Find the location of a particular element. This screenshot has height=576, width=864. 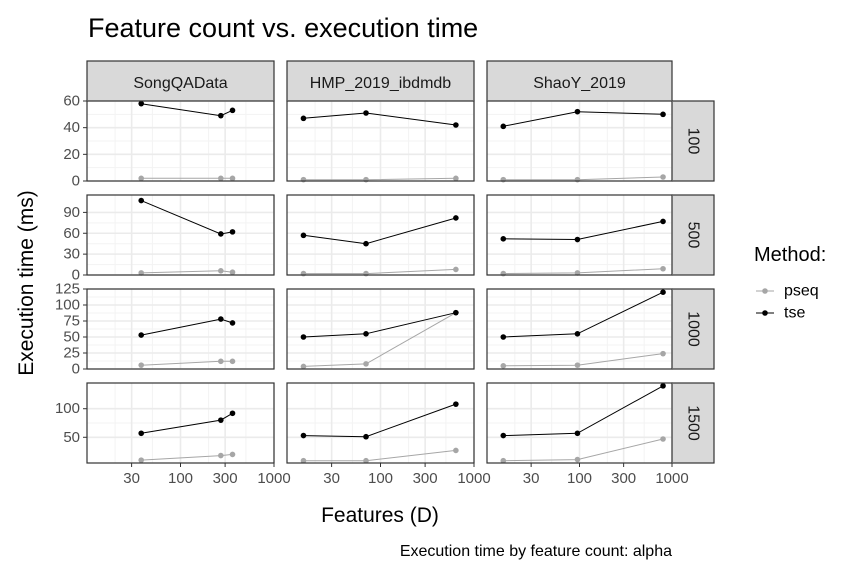

x-axis-title: Features (D) is located at coordinates (380, 515).